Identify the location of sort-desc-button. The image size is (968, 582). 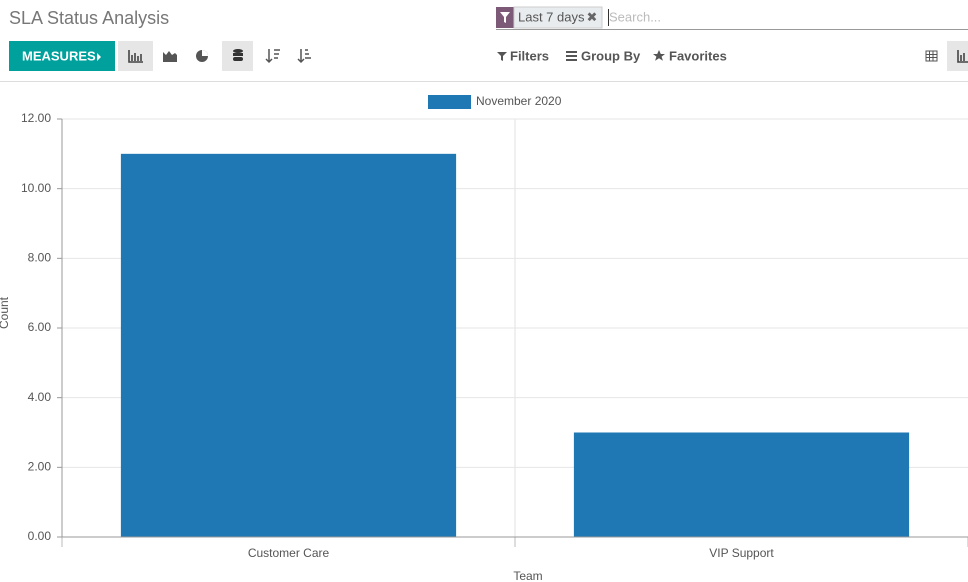
(272, 56).